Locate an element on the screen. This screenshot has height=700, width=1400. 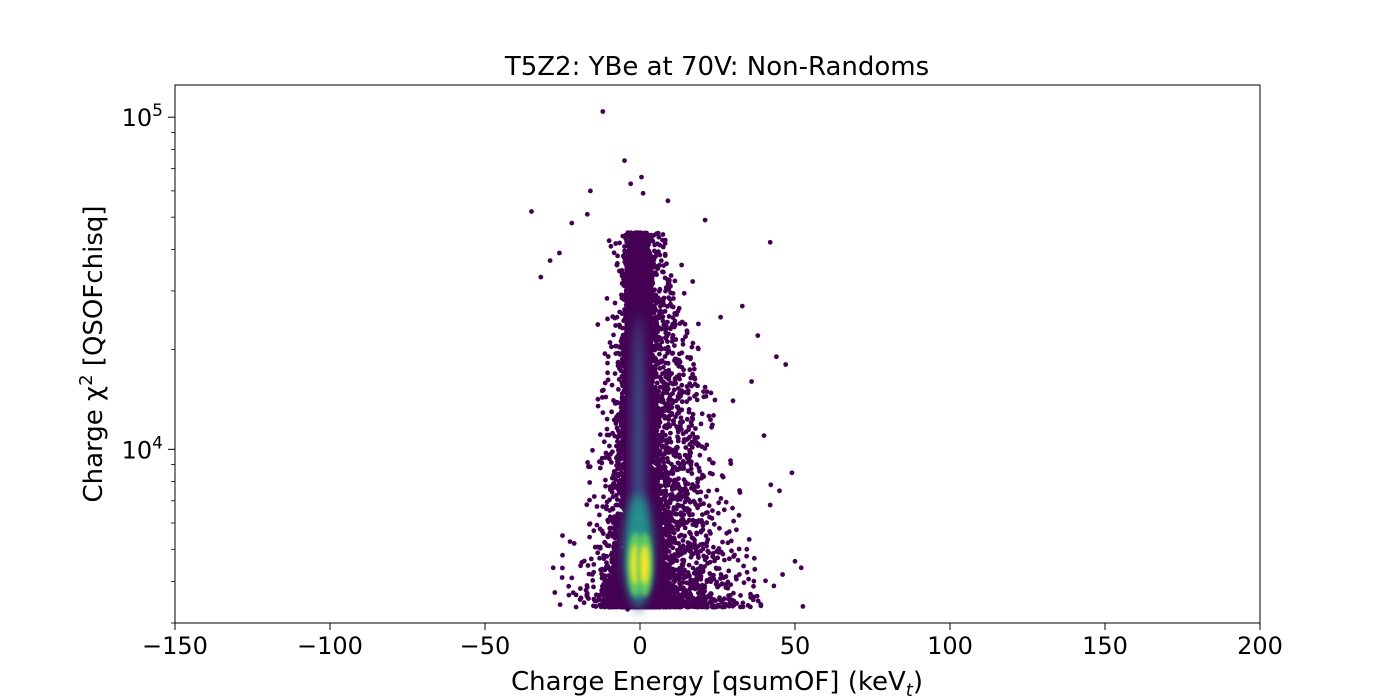
chart-title: T5Z2: YBe at 70V: Non-Randoms is located at coordinates (716, 67).